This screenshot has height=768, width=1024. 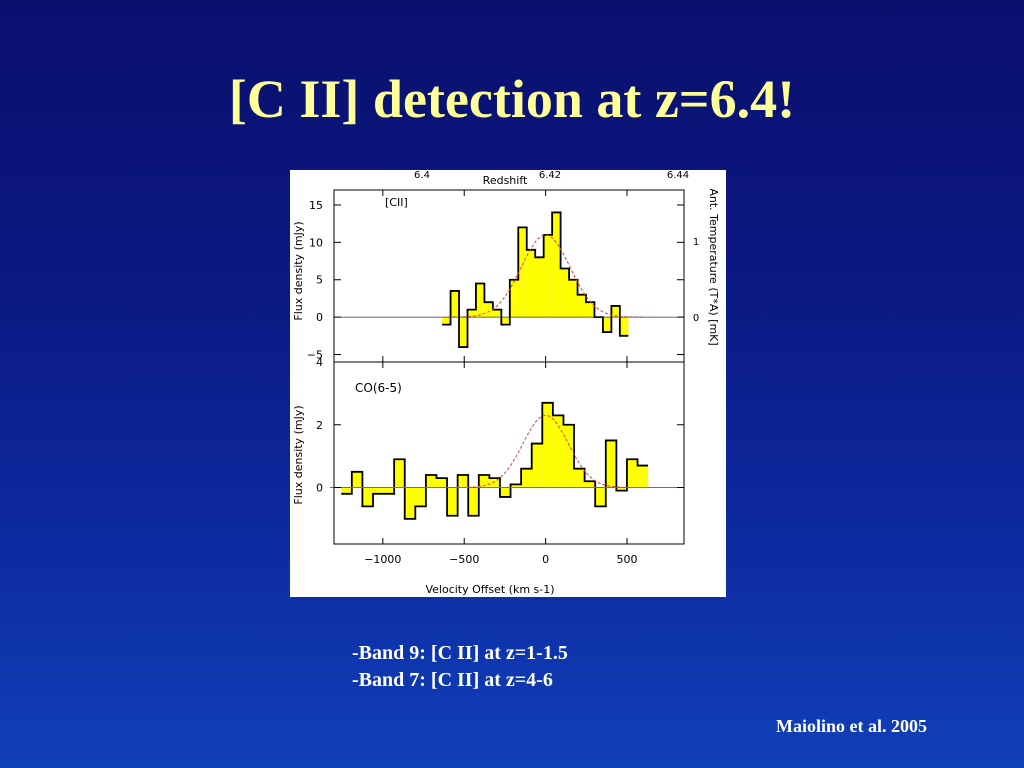 I want to click on slide-title: [C II] detection at z=6.4!, so click(x=512, y=99).